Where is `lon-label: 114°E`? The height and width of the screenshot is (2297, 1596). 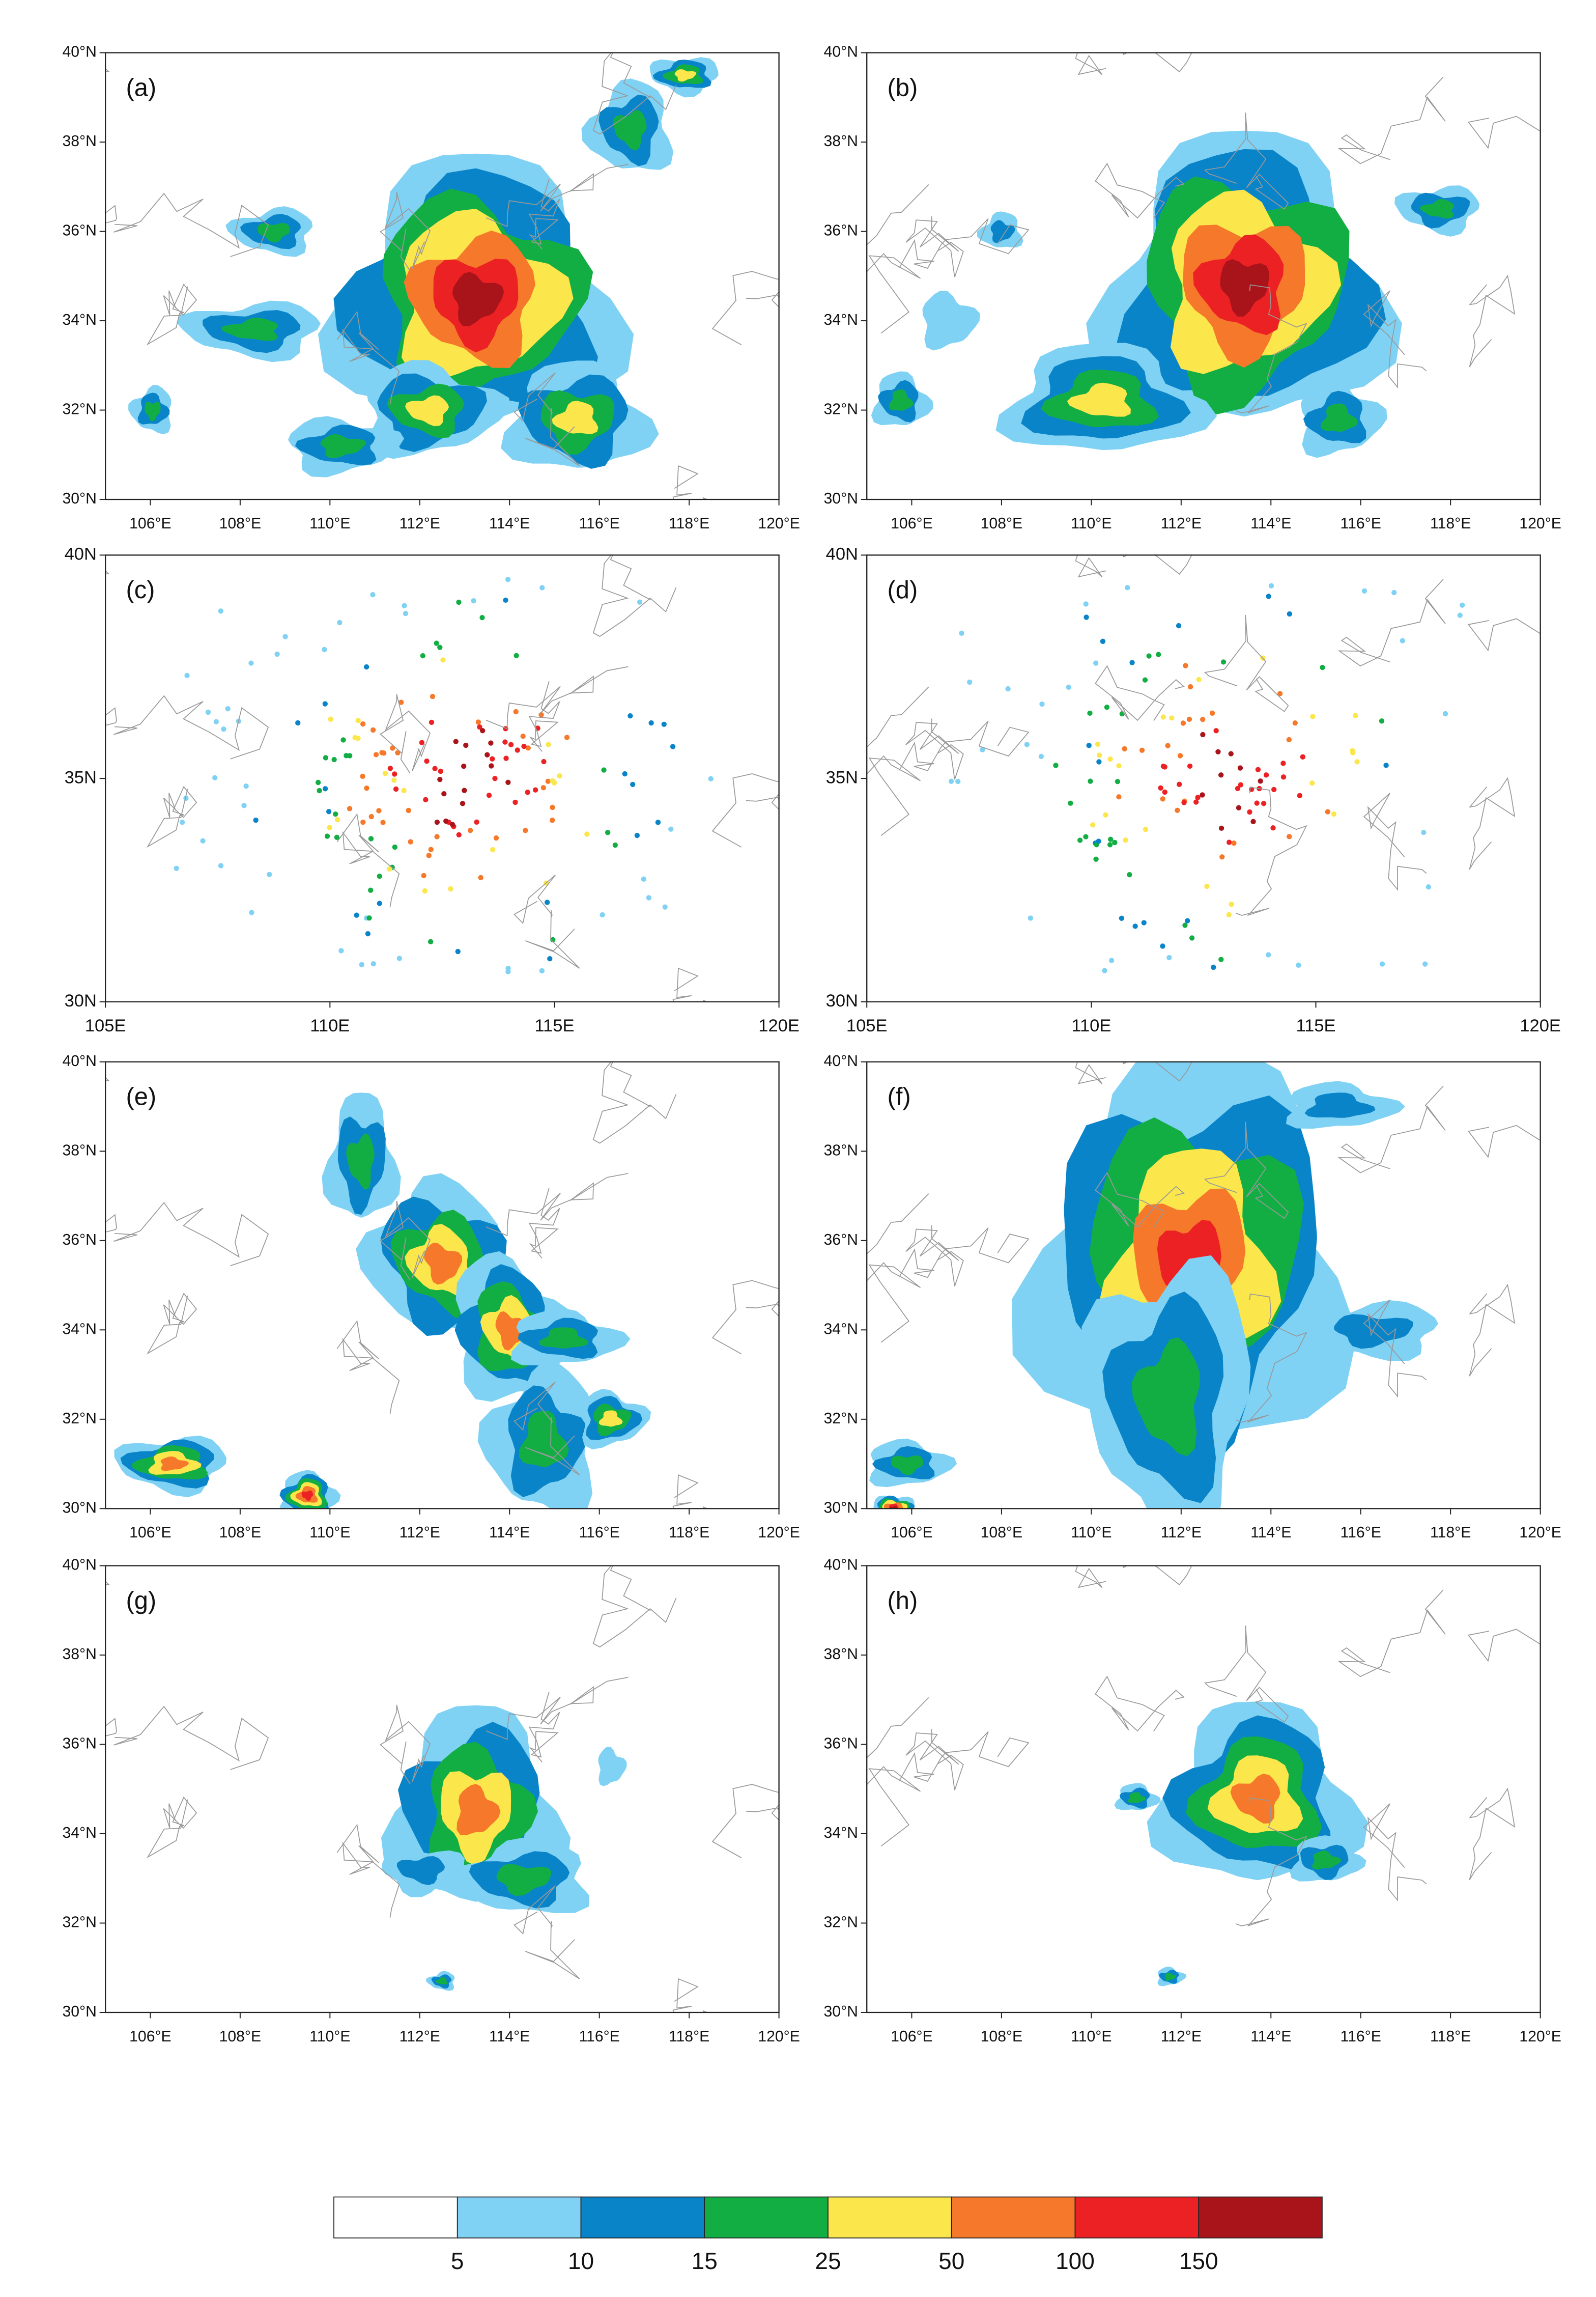 lon-label: 114°E is located at coordinates (1270, 1532).